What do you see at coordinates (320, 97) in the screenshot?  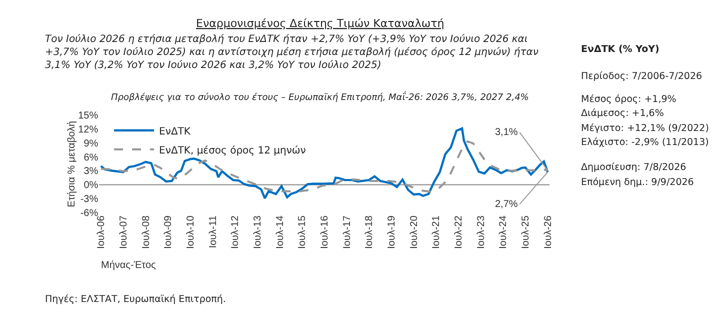 I see `text: Προβλέψεις για το σύνολο του έτους – Ευρωπαϊκή Επιτροπή, Μαΐ-26: 2026 3,7%, 2027 2,4%` at bounding box center [320, 97].